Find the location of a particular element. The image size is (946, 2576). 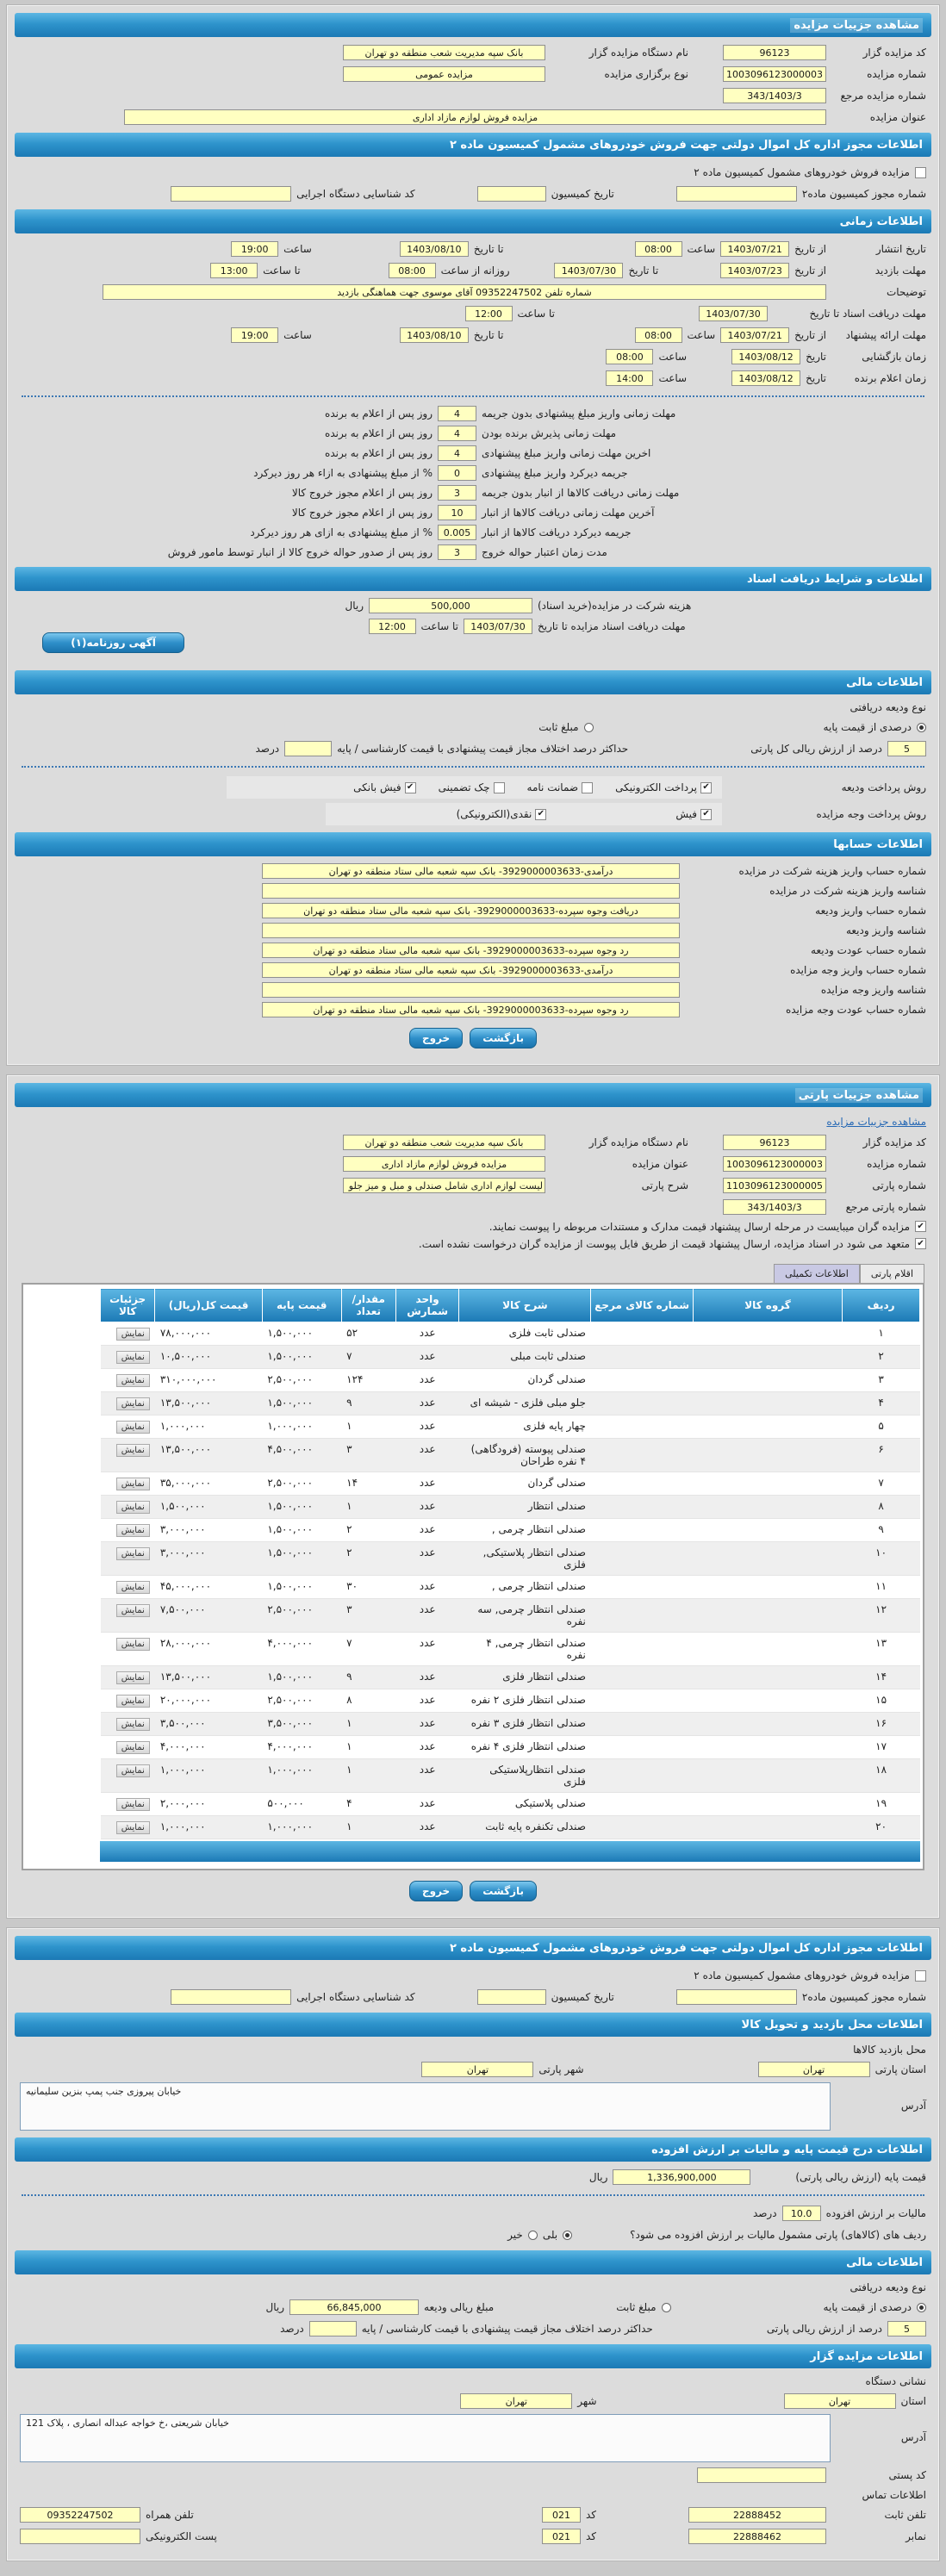

exec-id-field is located at coordinates (232, 194).